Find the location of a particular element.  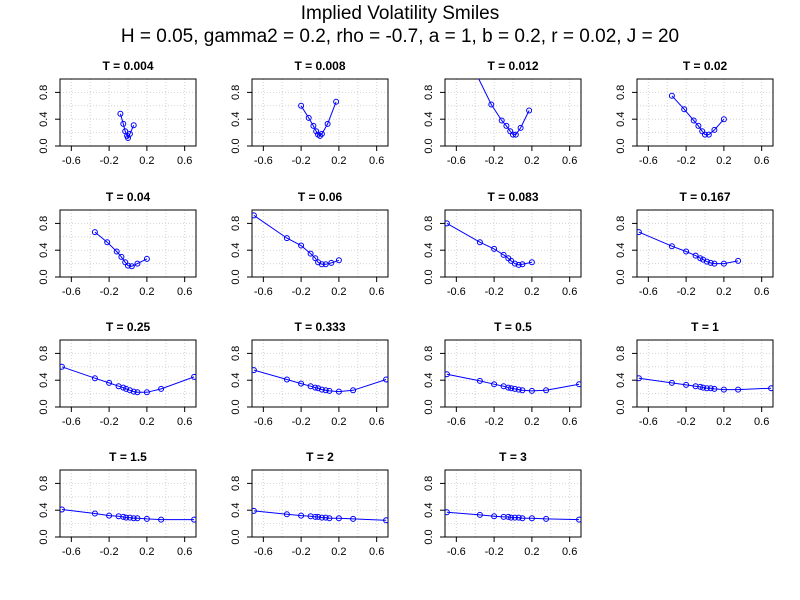

panel-title: T = 0.5 is located at coordinates (513, 327).